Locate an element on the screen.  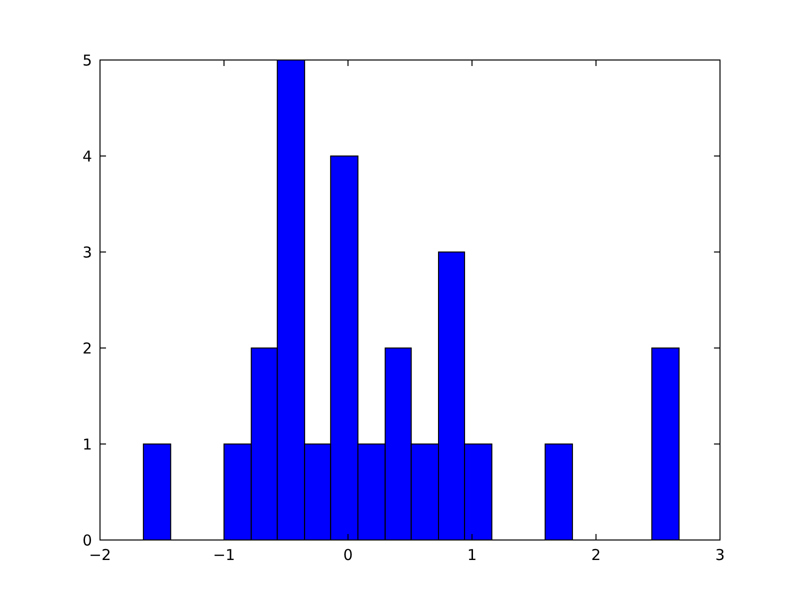
x-tick-label: 0 is located at coordinates (348, 555).